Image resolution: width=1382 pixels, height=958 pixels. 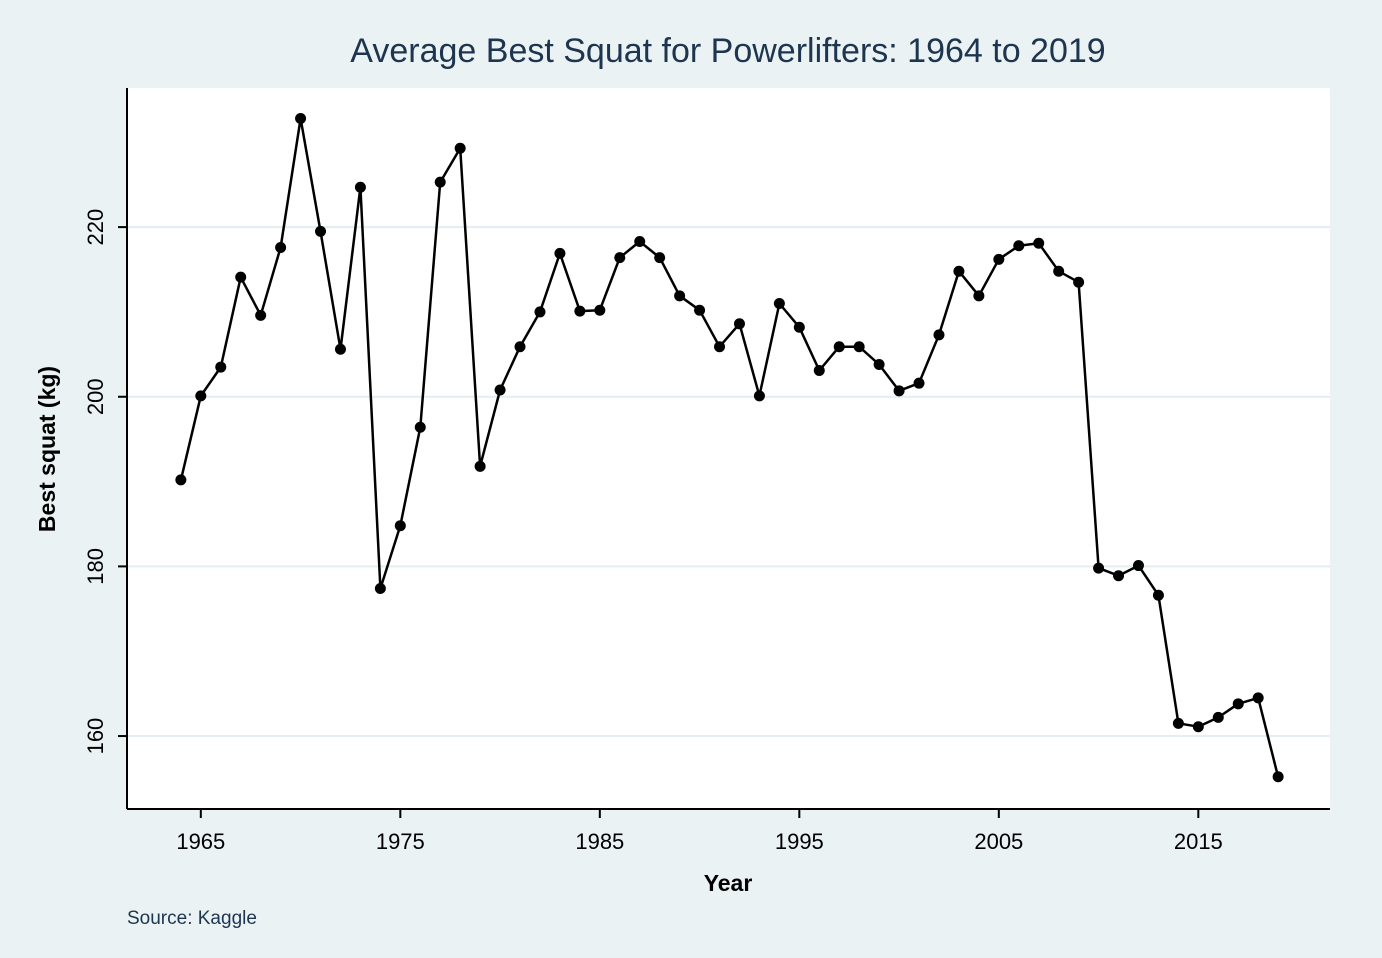 What do you see at coordinates (321, 231) in the screenshot?
I see `data-point-1971` at bounding box center [321, 231].